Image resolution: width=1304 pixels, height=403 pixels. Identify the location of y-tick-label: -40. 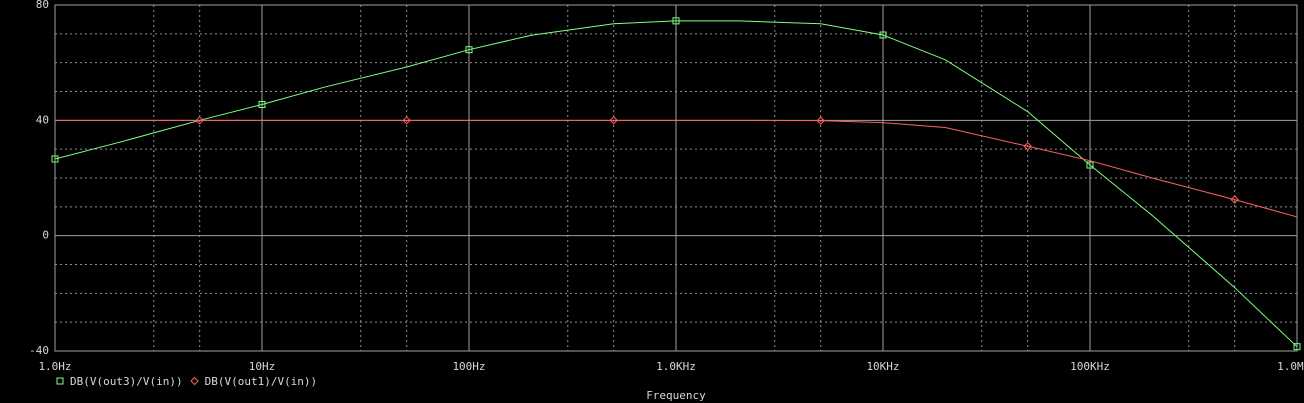
(39, 350).